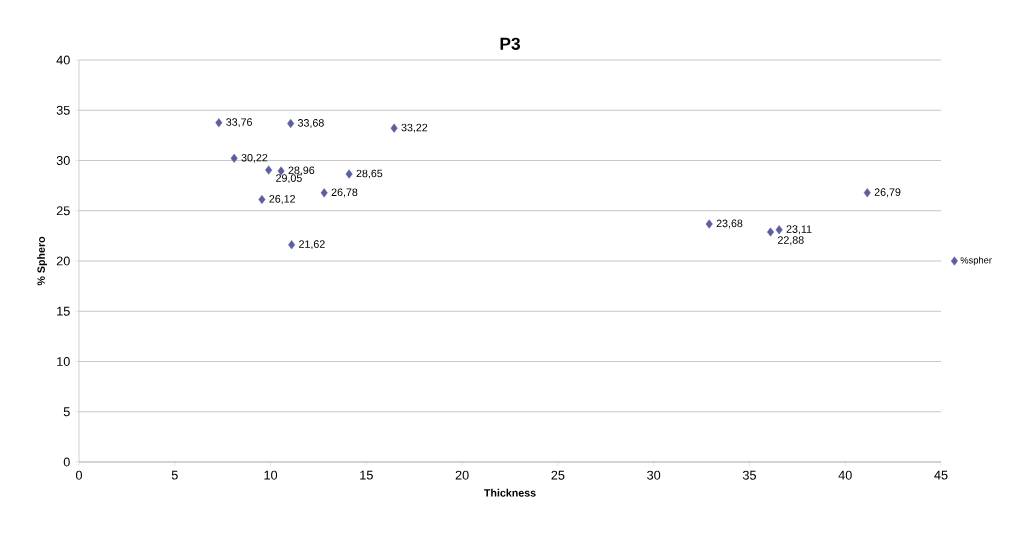  I want to click on y-tick-label: 0, so click(66, 462).